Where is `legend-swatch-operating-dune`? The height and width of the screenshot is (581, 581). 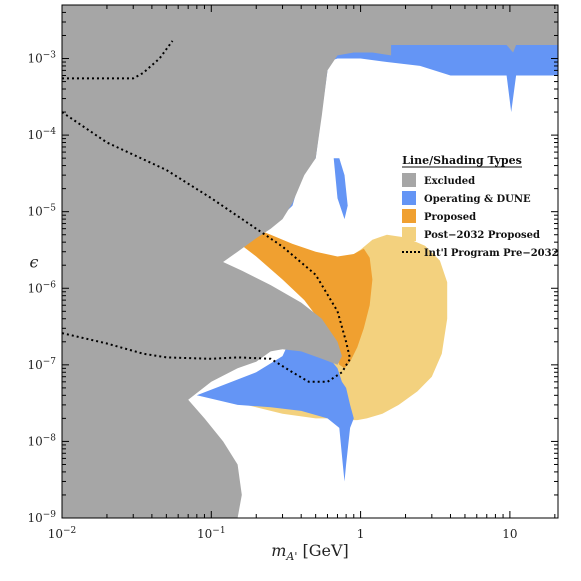 legend-swatch-operating-dune is located at coordinates (409, 198).